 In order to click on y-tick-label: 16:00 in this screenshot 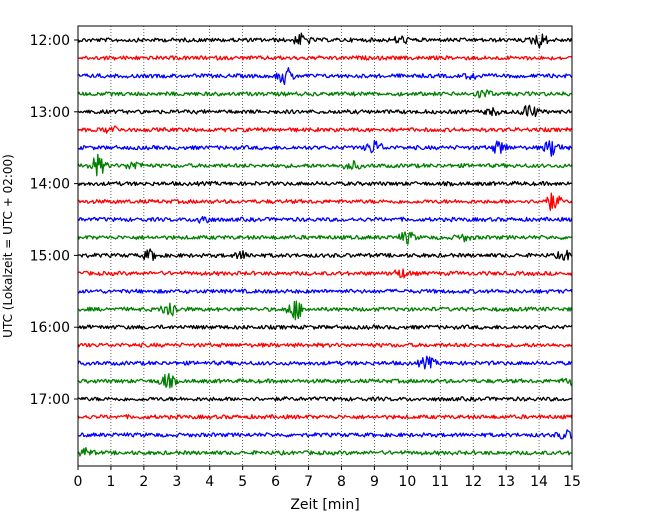, I will do `click(50, 328)`.